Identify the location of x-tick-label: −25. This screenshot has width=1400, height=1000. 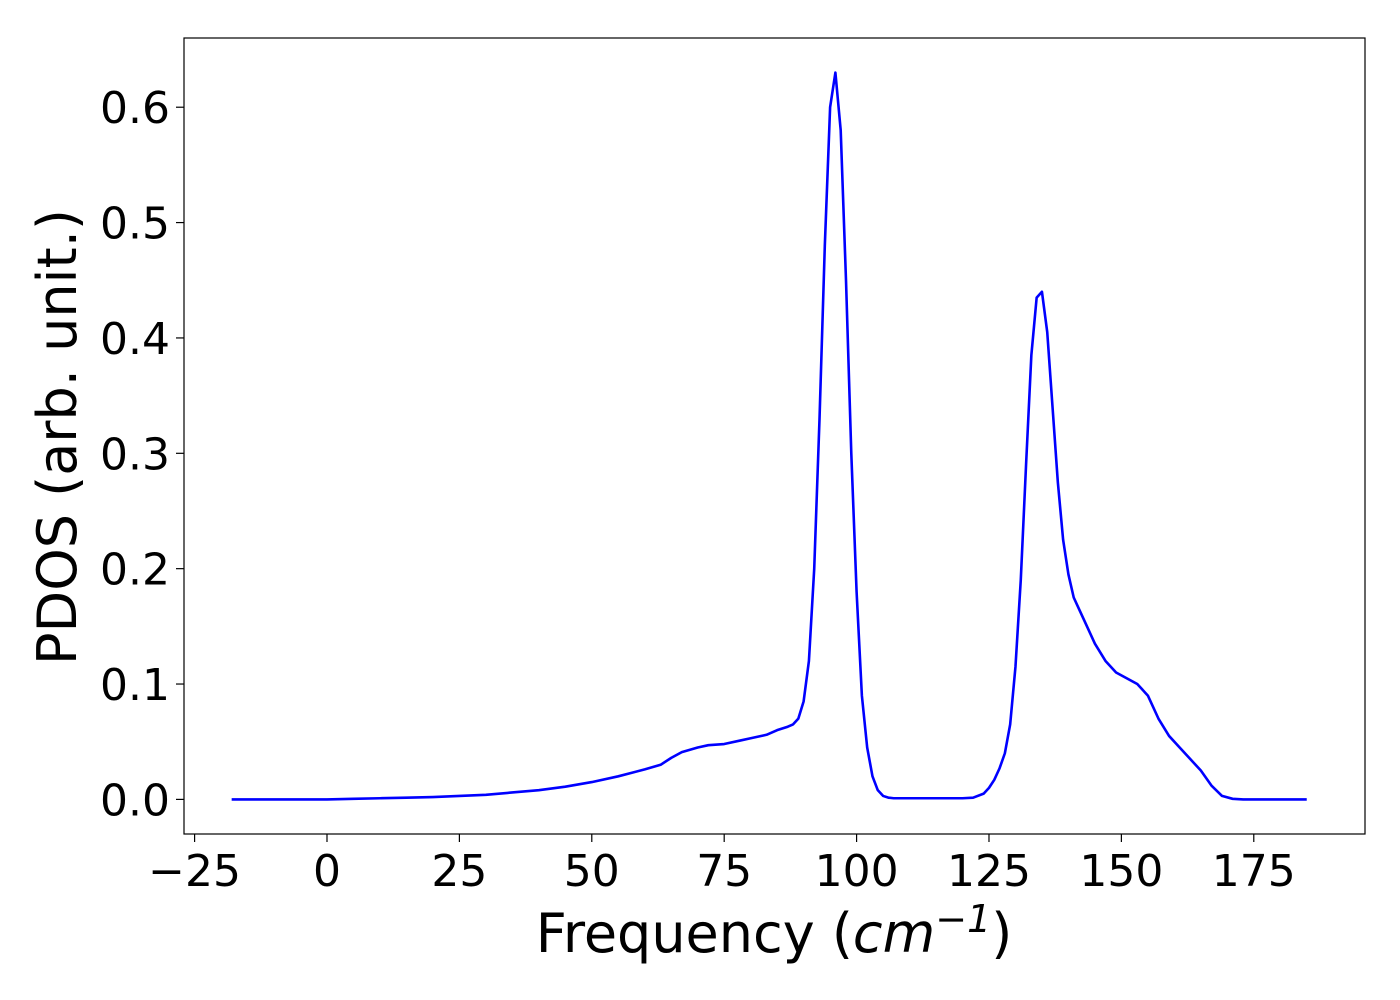
(194, 871).